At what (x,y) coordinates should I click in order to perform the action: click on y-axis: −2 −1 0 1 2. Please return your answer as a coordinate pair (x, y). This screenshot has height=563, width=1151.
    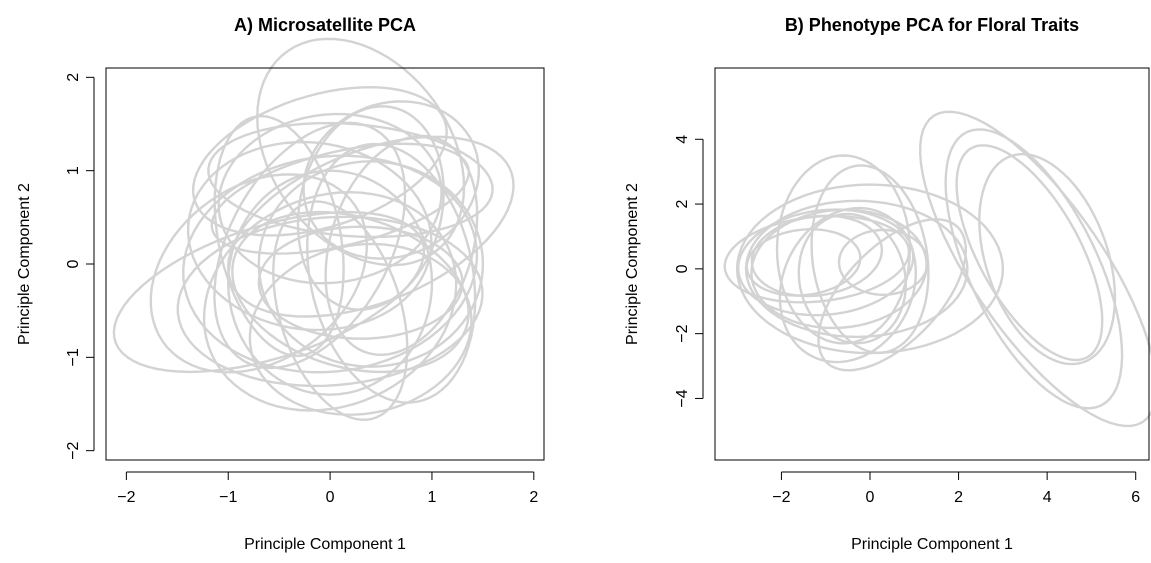
    Looking at the image, I should click on (80, 266).